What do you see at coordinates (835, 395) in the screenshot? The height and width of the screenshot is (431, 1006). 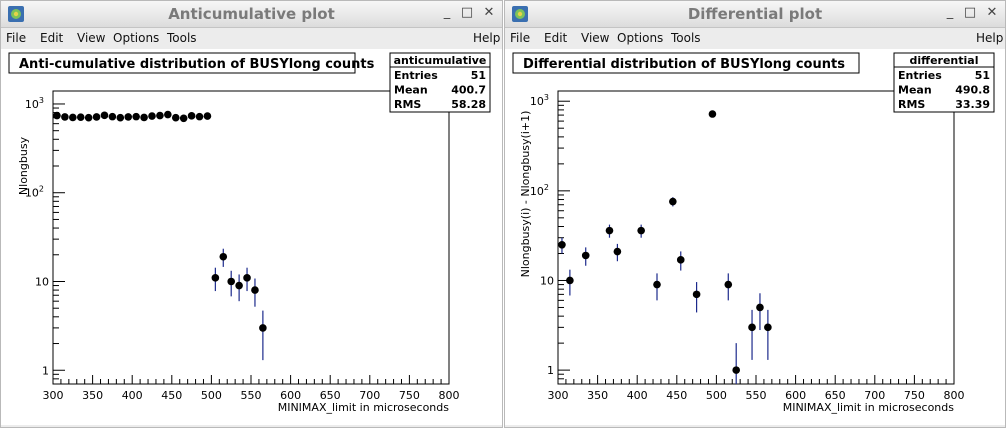 I see `x-tick-label: 650` at bounding box center [835, 395].